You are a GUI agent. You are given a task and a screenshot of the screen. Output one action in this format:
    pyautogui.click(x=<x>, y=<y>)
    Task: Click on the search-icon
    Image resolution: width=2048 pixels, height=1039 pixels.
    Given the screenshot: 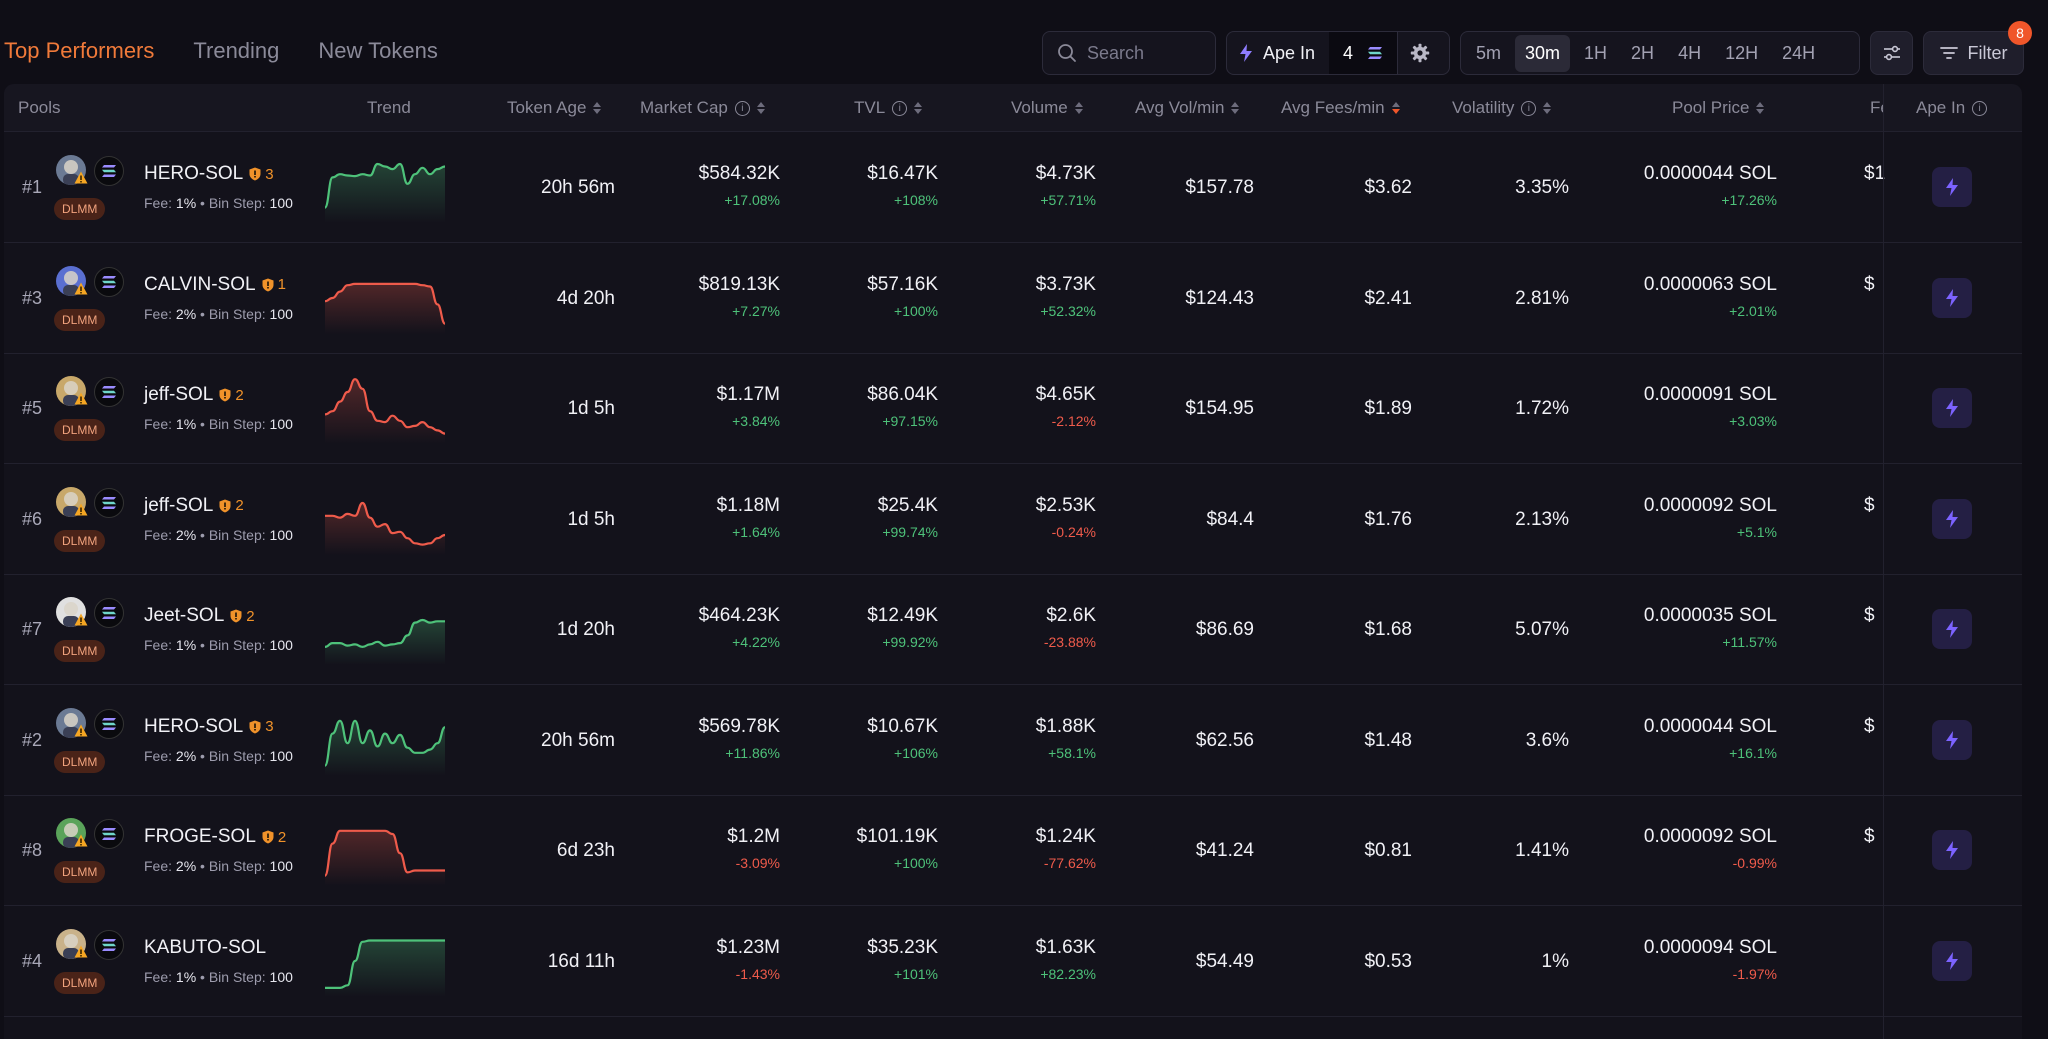 What is the action you would take?
    pyautogui.click(x=1067, y=53)
    